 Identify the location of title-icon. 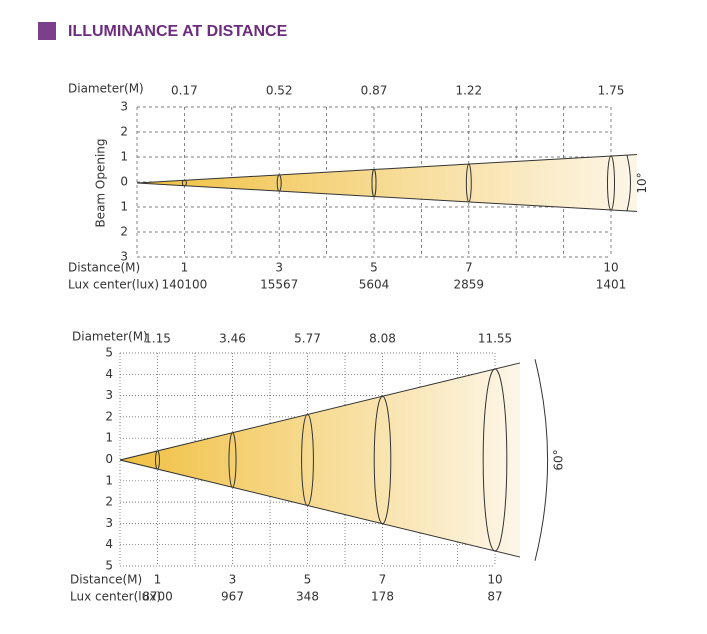
(47, 31).